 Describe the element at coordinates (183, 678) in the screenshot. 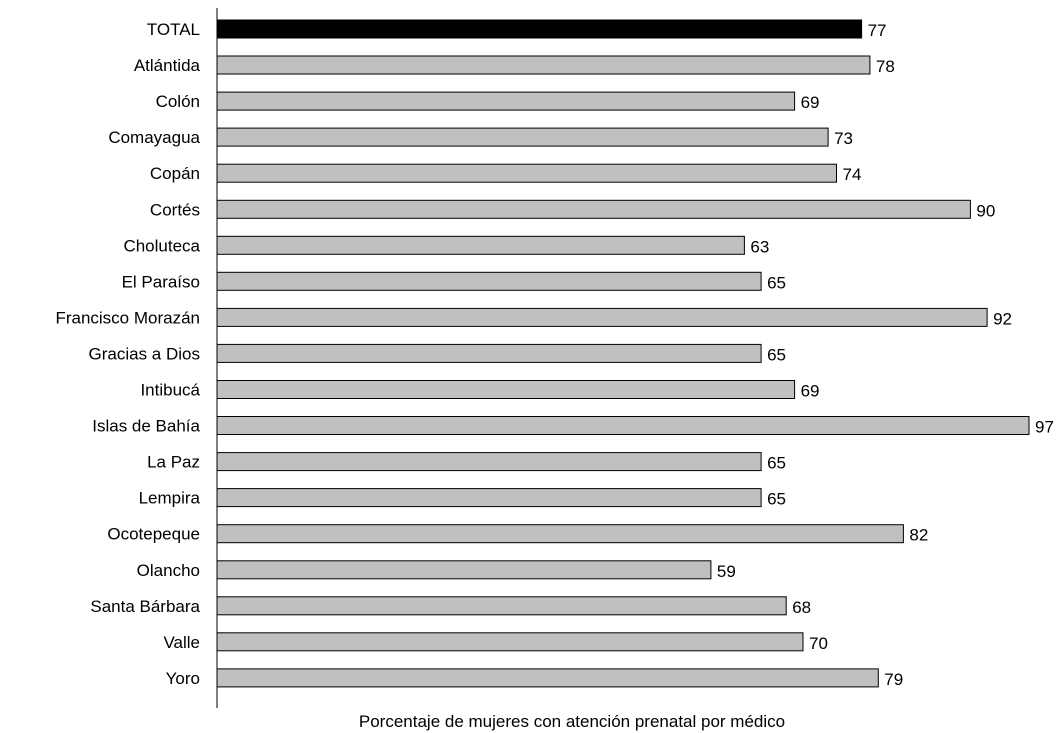

I see `category-label-yoro: Yoro` at that location.